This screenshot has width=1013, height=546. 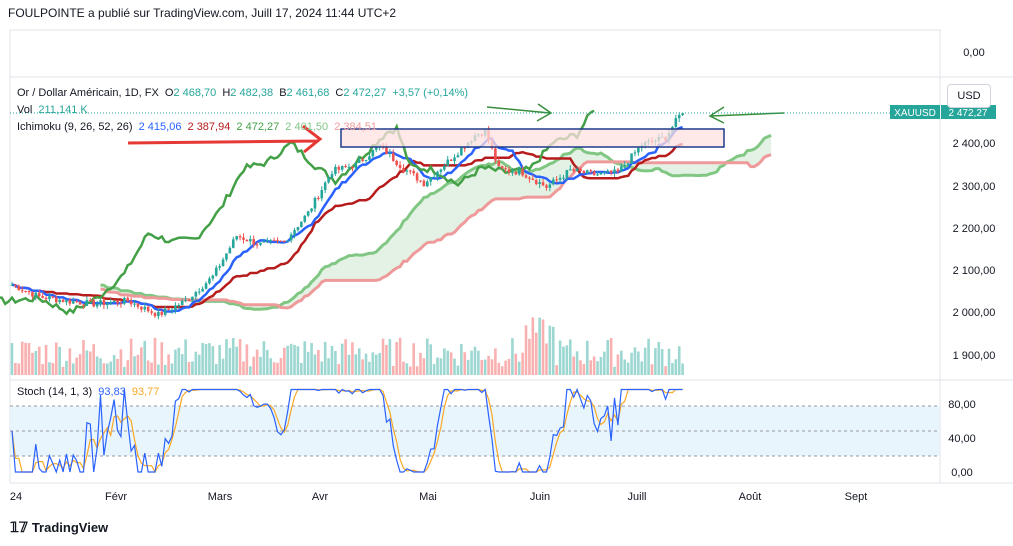 I want to click on close-label: C, so click(x=339, y=93).